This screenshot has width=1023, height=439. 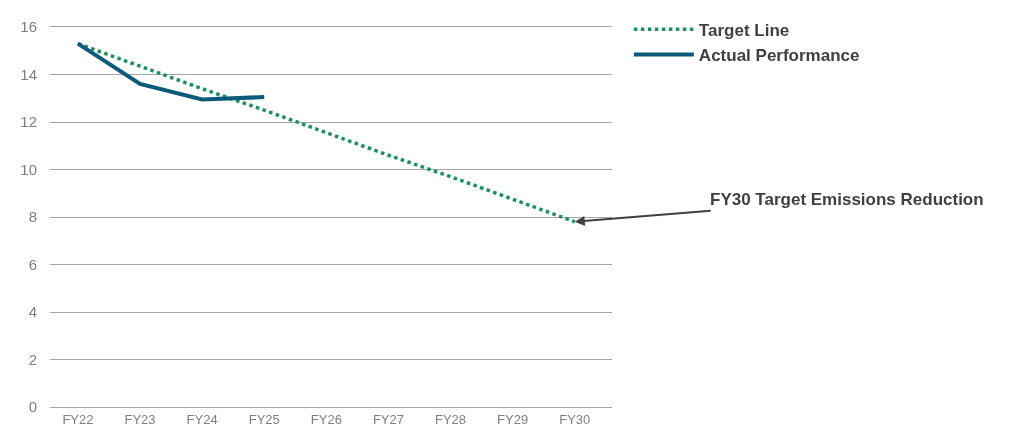 I want to click on x-tick-label: FY24, so click(x=202, y=419).